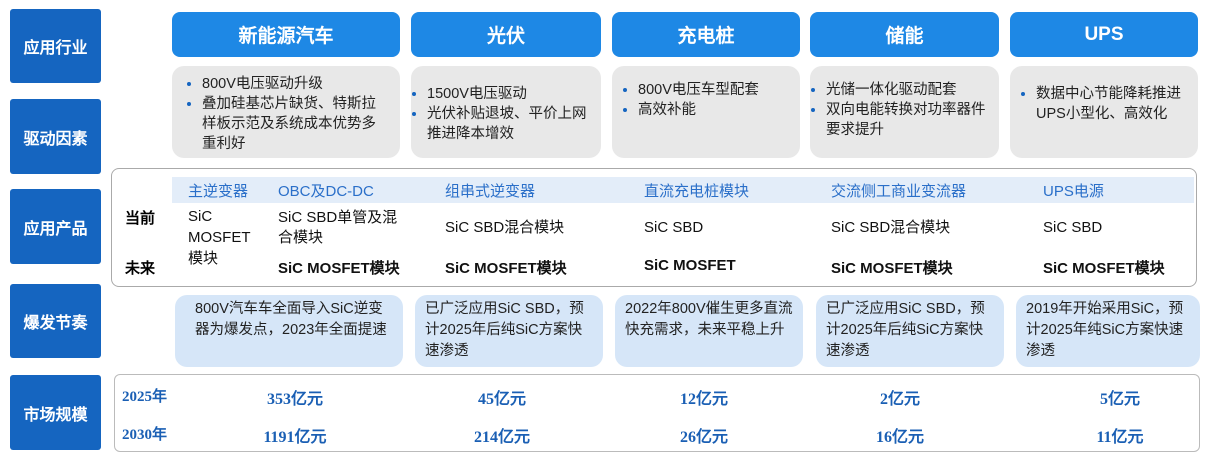 Image resolution: width=1214 pixels, height=461 pixels. Describe the element at coordinates (55, 226) in the screenshot. I see `row-label-products: 应用产品` at that location.